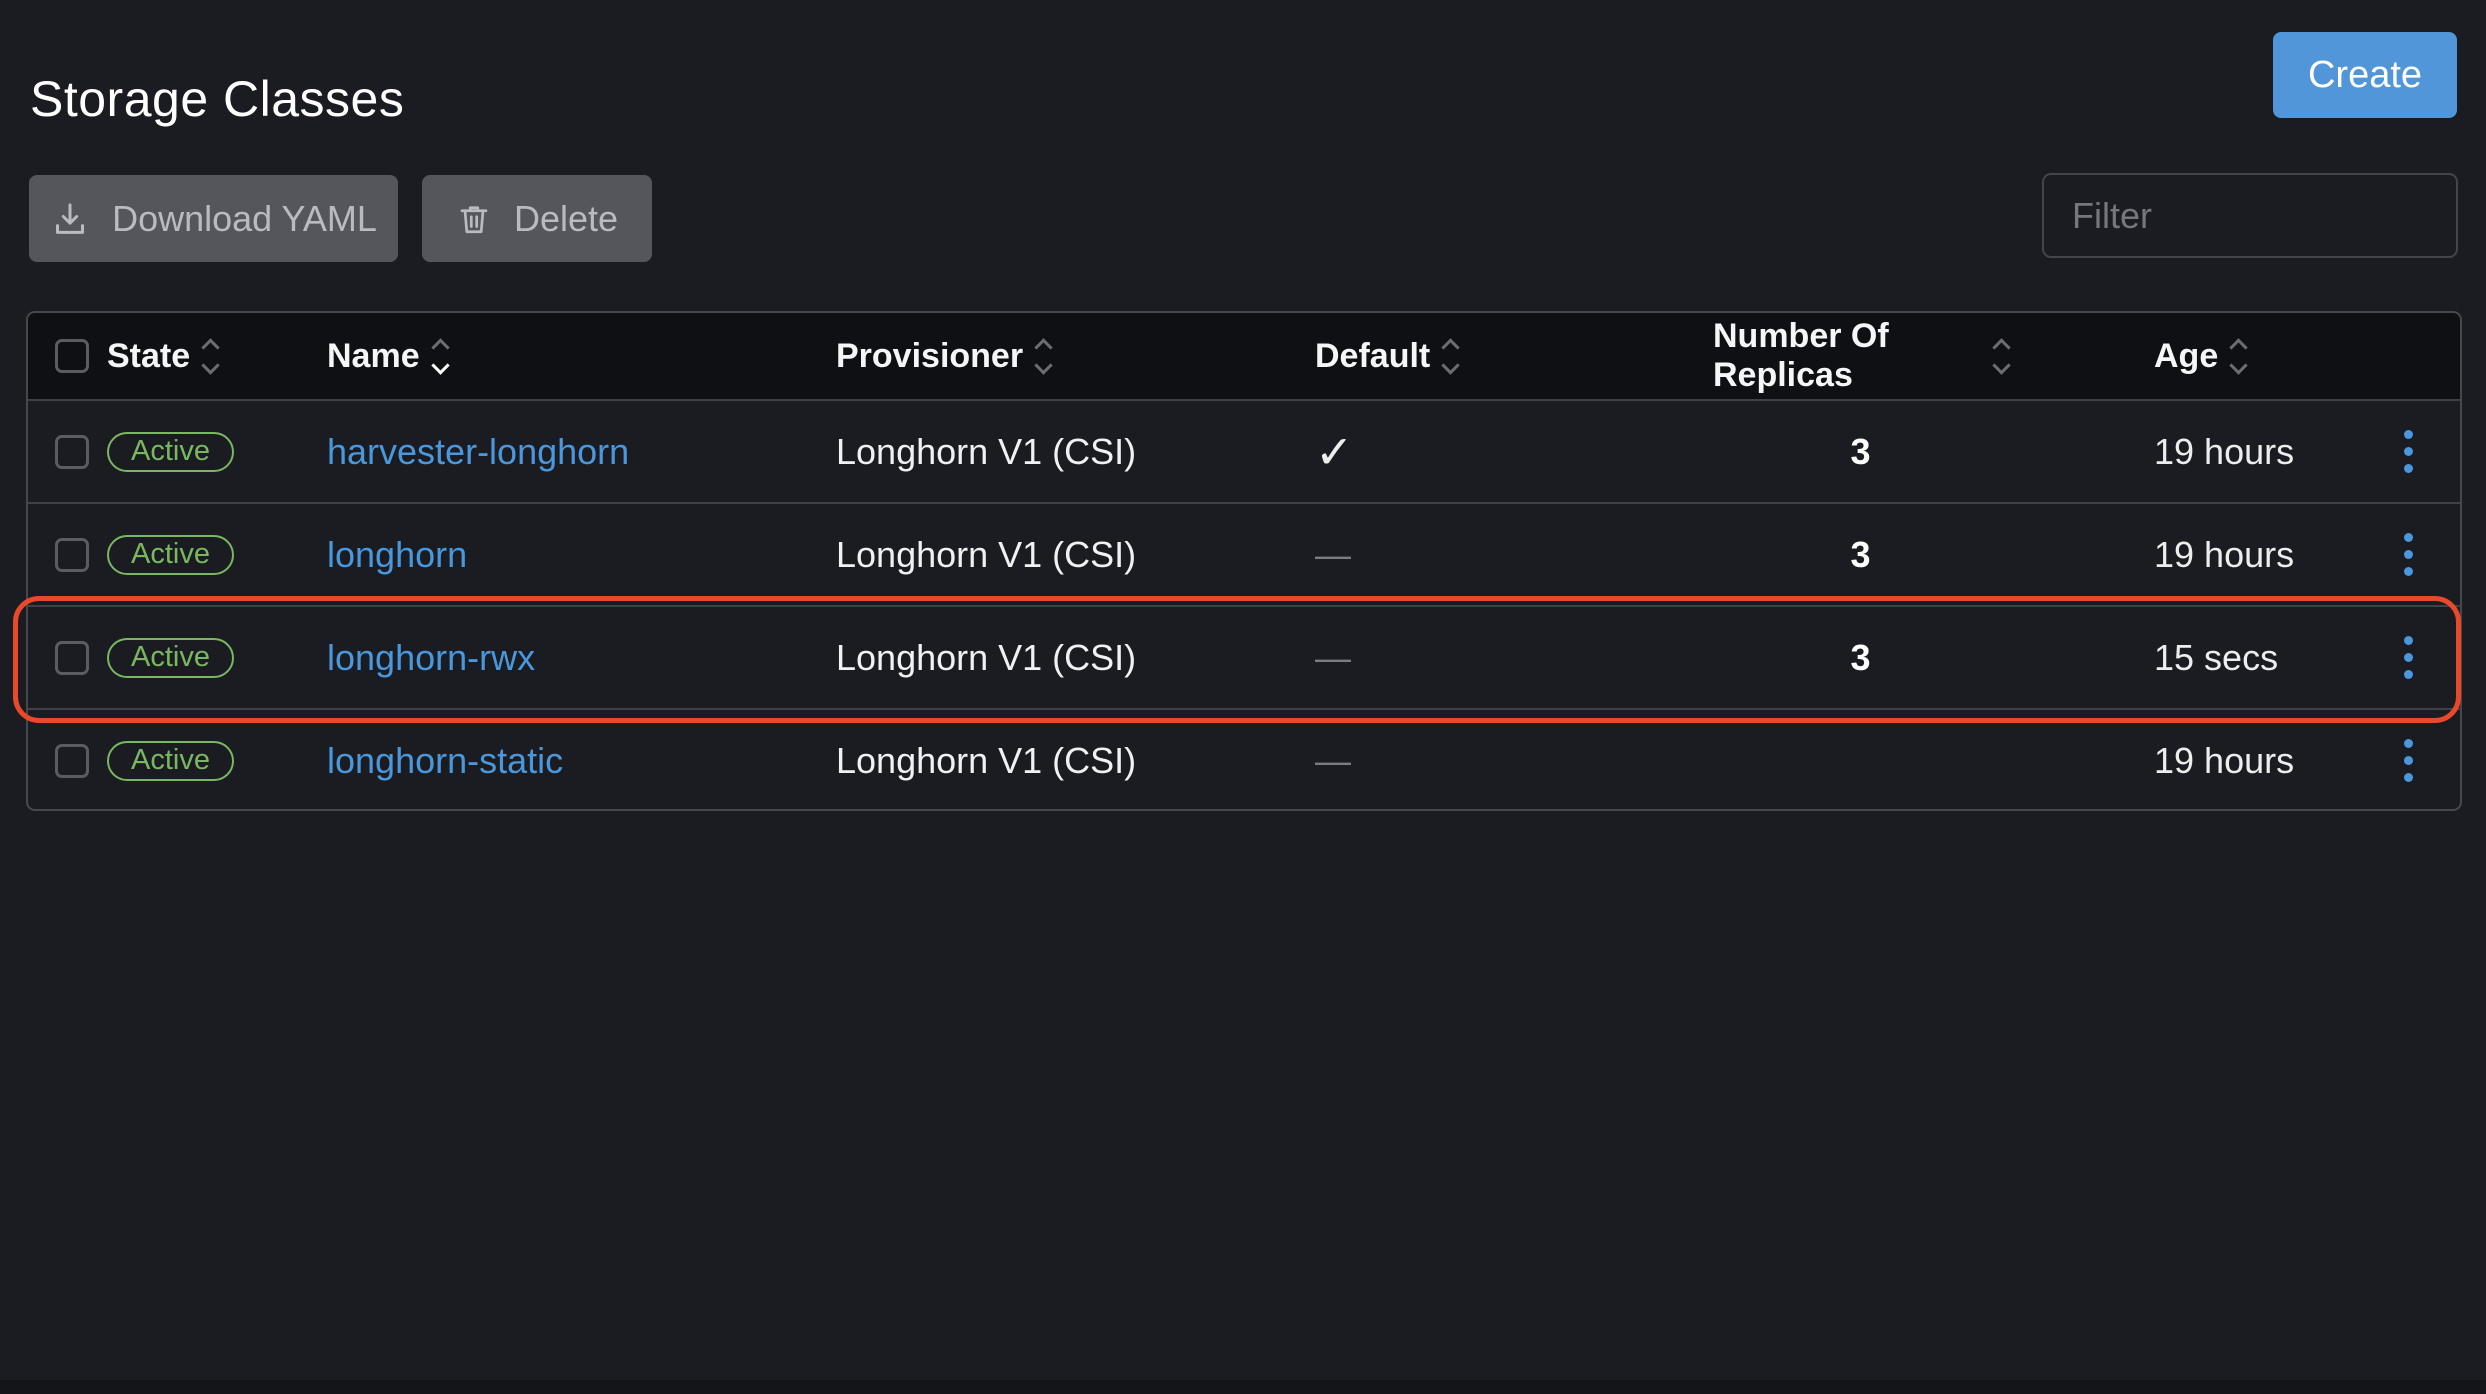 This screenshot has height=1394, width=2486. What do you see at coordinates (217, 99) in the screenshot?
I see `page-title: Storage Classes` at bounding box center [217, 99].